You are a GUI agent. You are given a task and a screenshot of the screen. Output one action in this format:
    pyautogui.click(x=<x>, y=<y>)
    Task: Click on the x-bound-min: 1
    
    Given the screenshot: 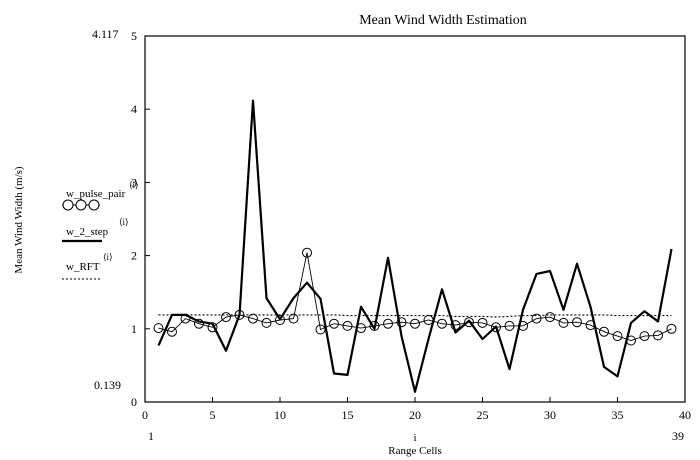 What is the action you would take?
    pyautogui.click(x=151, y=436)
    